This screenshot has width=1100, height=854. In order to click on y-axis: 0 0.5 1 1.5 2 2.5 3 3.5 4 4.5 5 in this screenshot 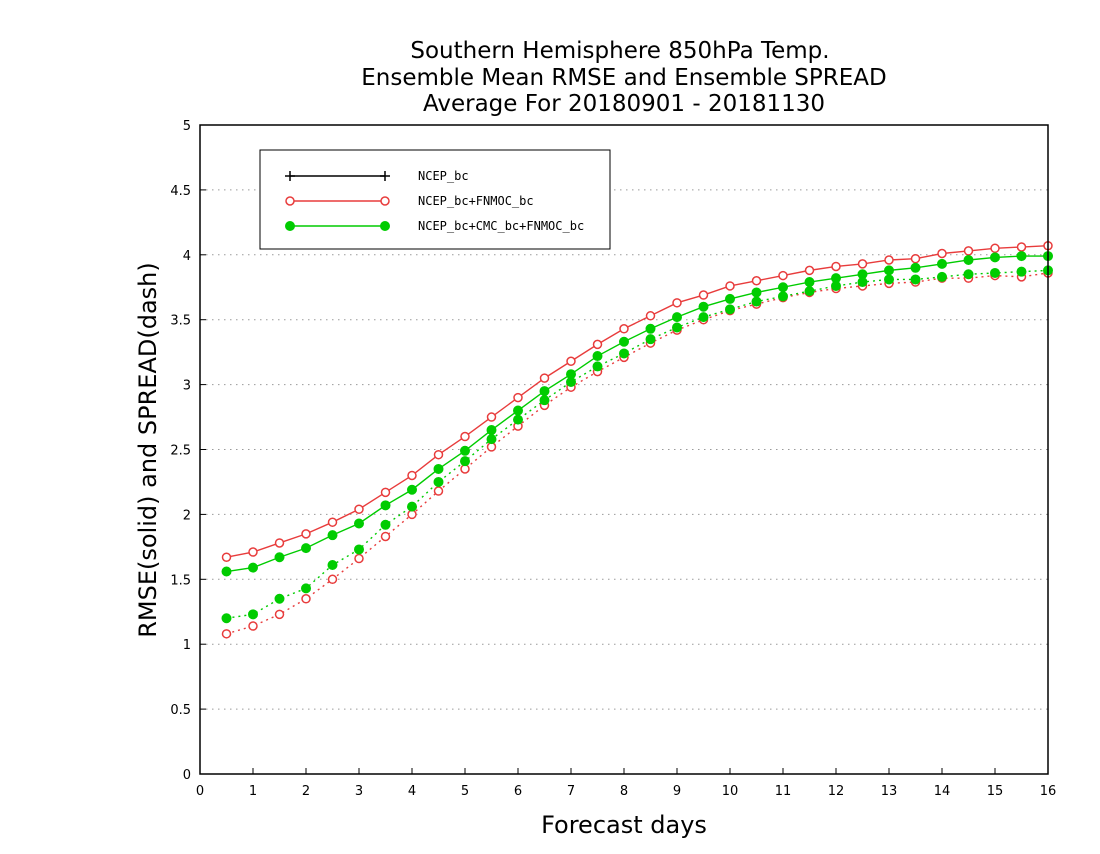, I will do `click(188, 451)`.